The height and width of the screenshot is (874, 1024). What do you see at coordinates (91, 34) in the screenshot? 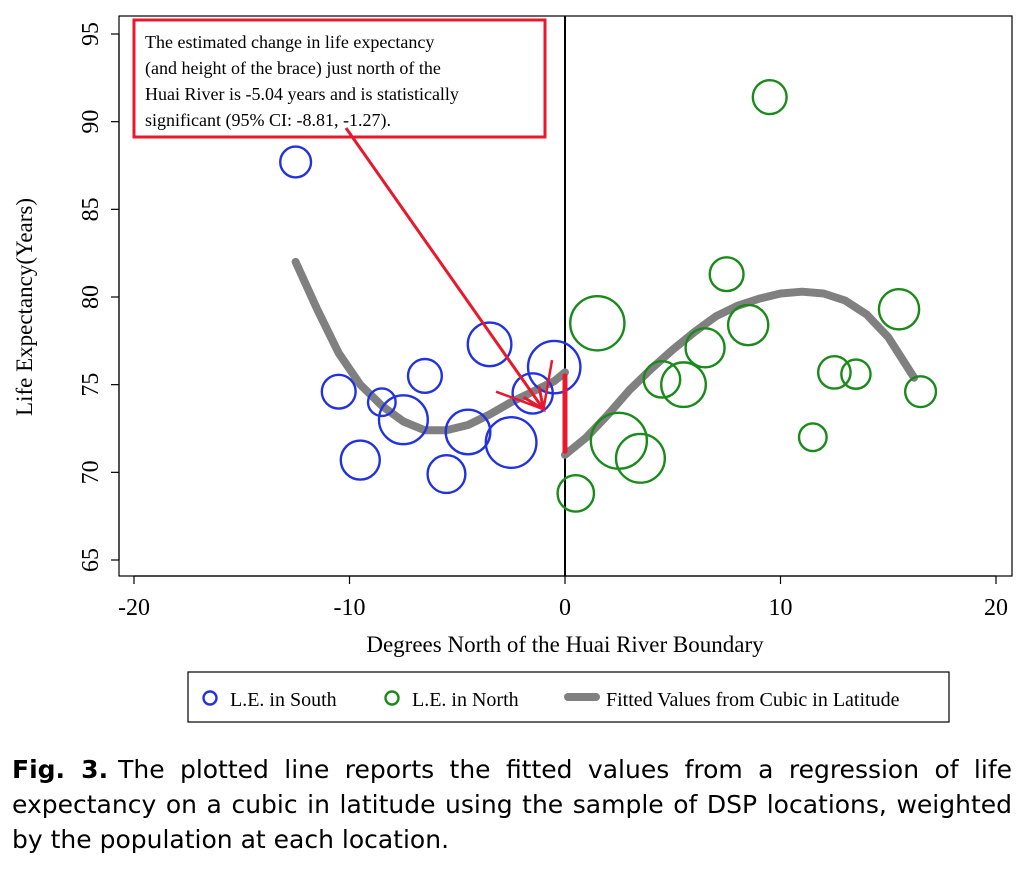
I see `y-tick-label: 95` at bounding box center [91, 34].